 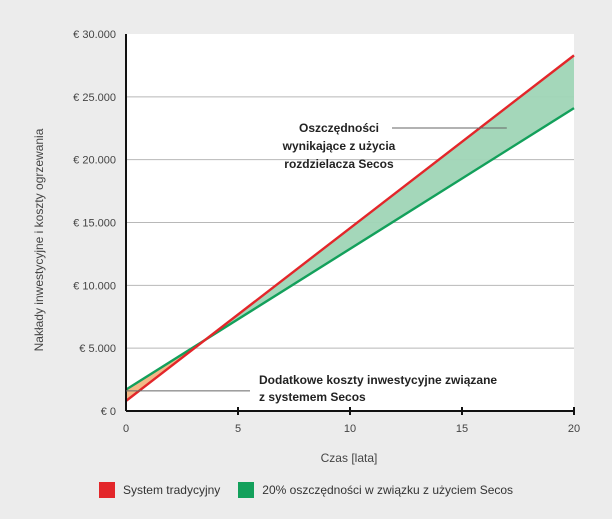 I want to click on y-tick-label: € 20.000, so click(x=94, y=161).